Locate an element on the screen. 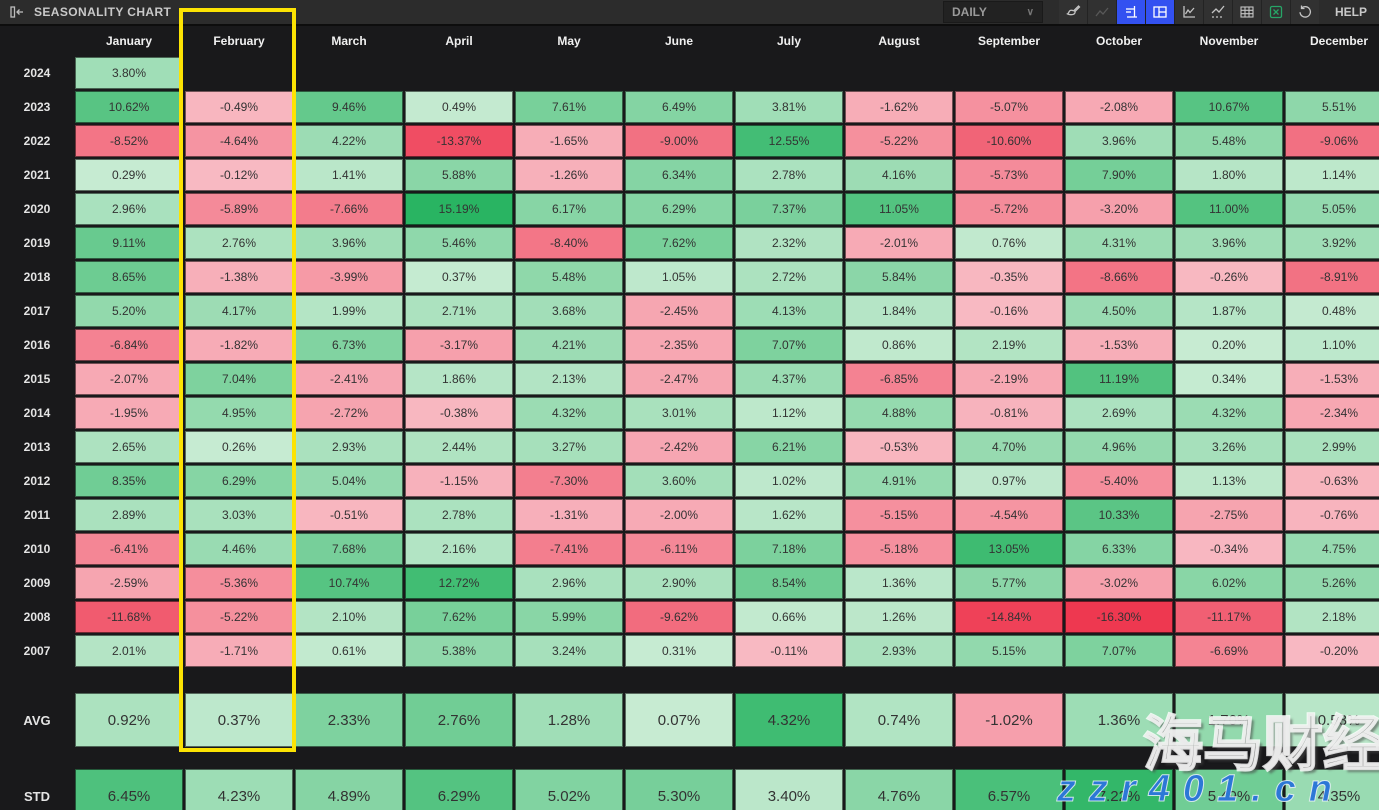  cell-value: -0.76% is located at coordinates (1332, 515).